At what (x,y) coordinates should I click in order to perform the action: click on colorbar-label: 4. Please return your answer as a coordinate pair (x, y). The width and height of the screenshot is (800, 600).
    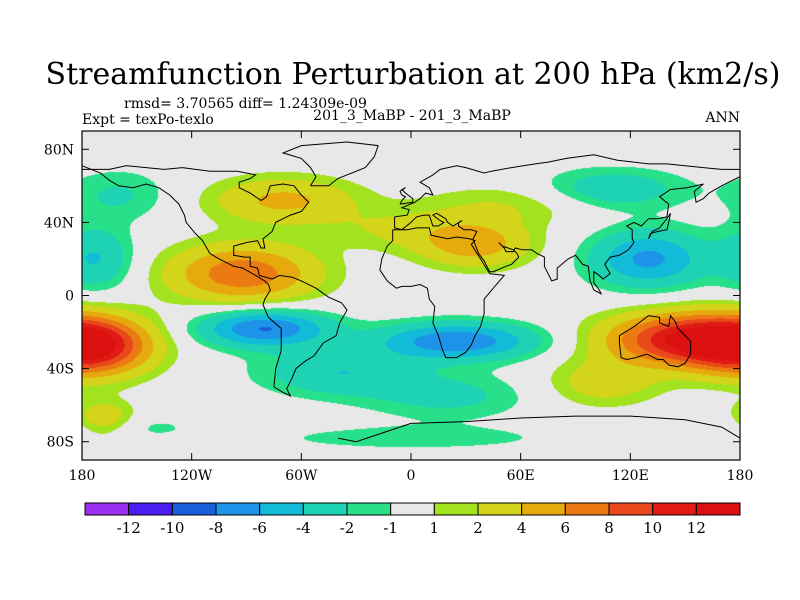
    Looking at the image, I should click on (522, 528).